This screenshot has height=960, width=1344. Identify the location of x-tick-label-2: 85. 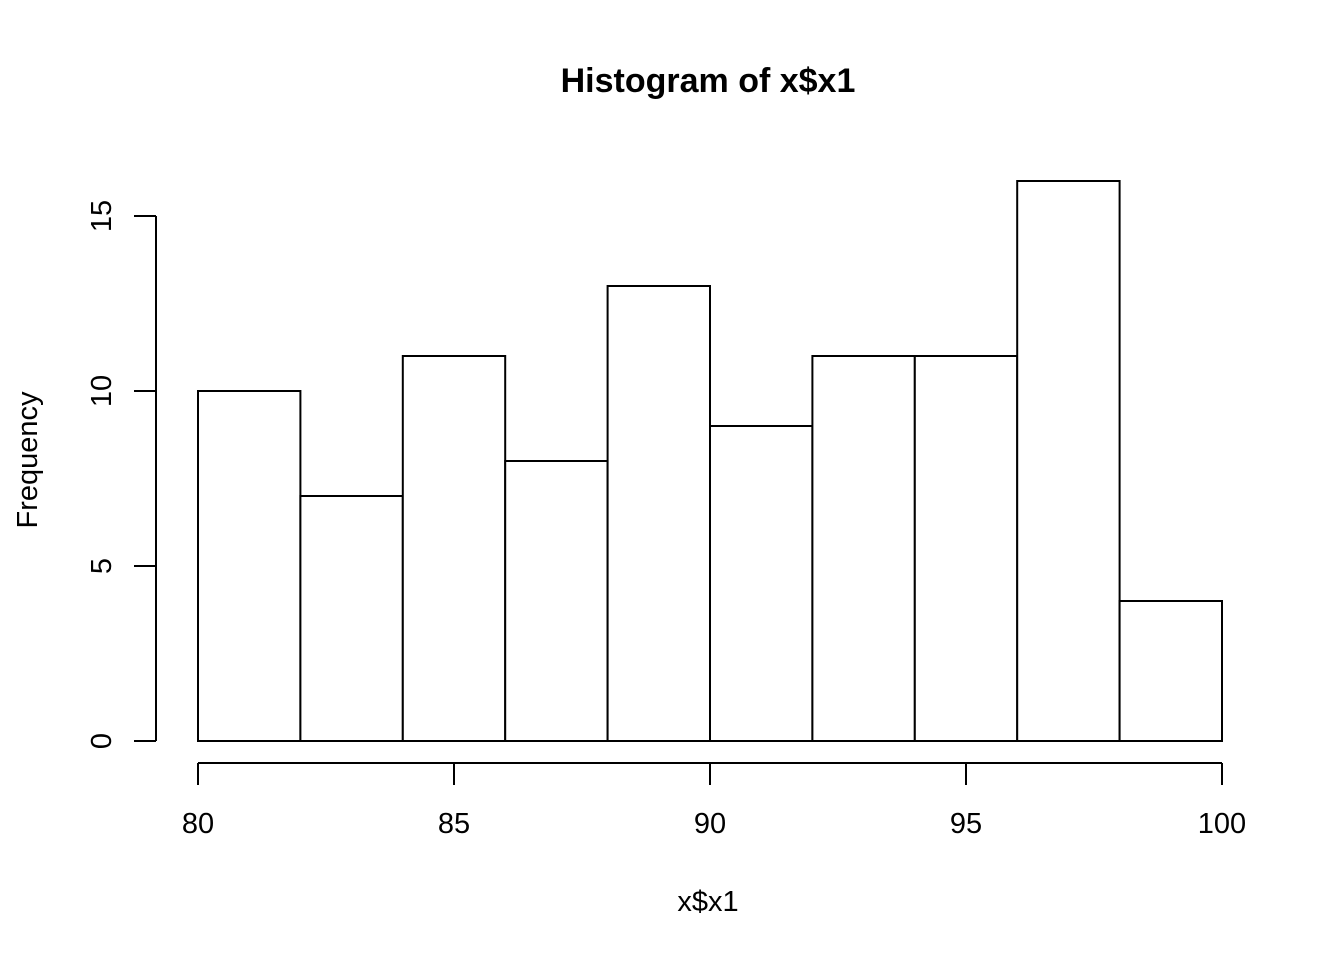
(454, 824).